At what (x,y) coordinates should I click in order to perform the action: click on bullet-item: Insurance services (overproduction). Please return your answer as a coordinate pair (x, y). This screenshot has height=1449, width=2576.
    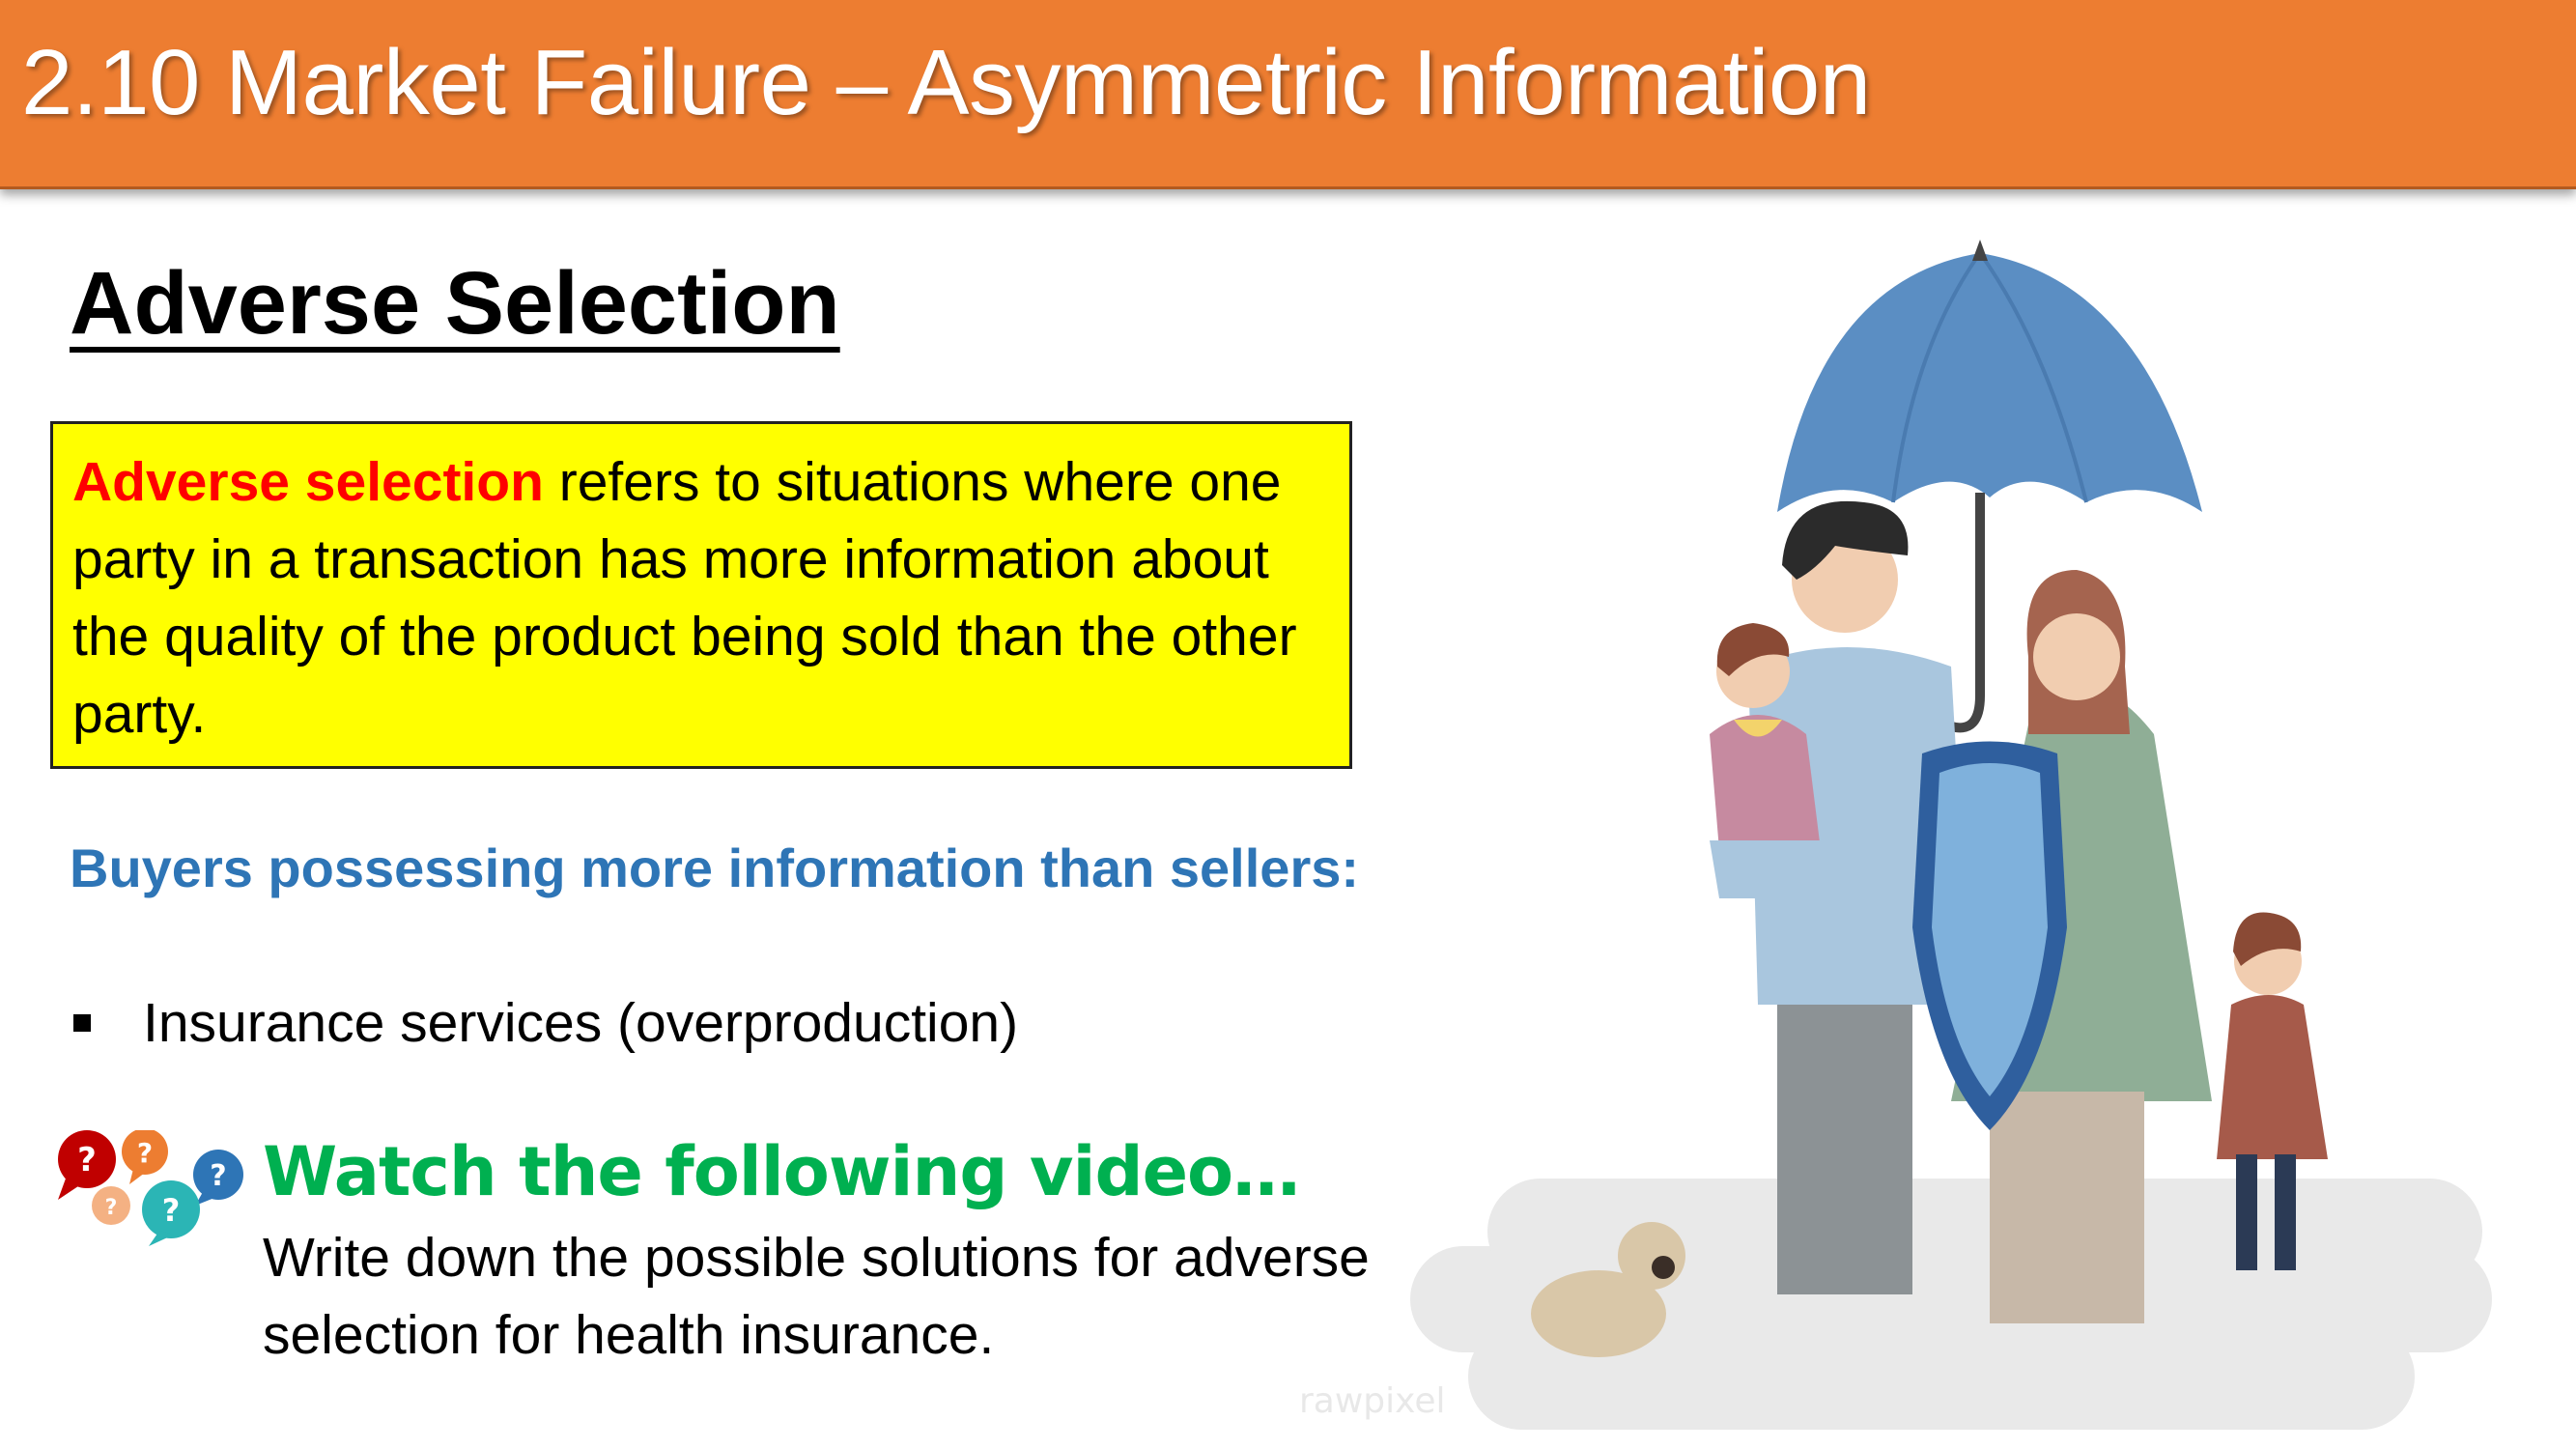
    Looking at the image, I should click on (545, 1023).